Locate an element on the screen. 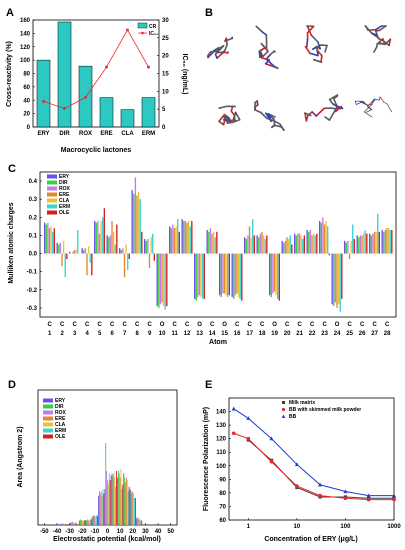 Image resolution: width=405 pixels, height=550 pixels. legend-ic50-marker is located at coordinates (142, 33).